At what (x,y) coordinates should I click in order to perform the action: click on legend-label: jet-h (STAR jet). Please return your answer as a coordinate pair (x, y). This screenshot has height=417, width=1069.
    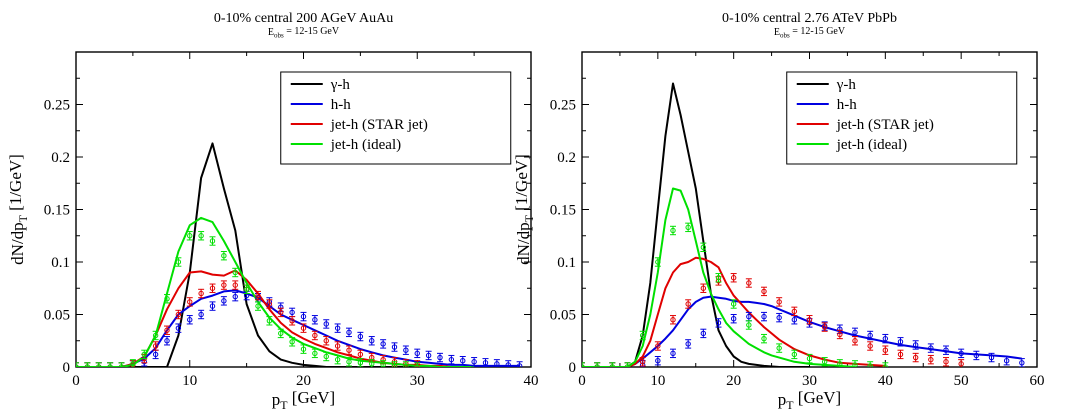
    Looking at the image, I should click on (885, 125).